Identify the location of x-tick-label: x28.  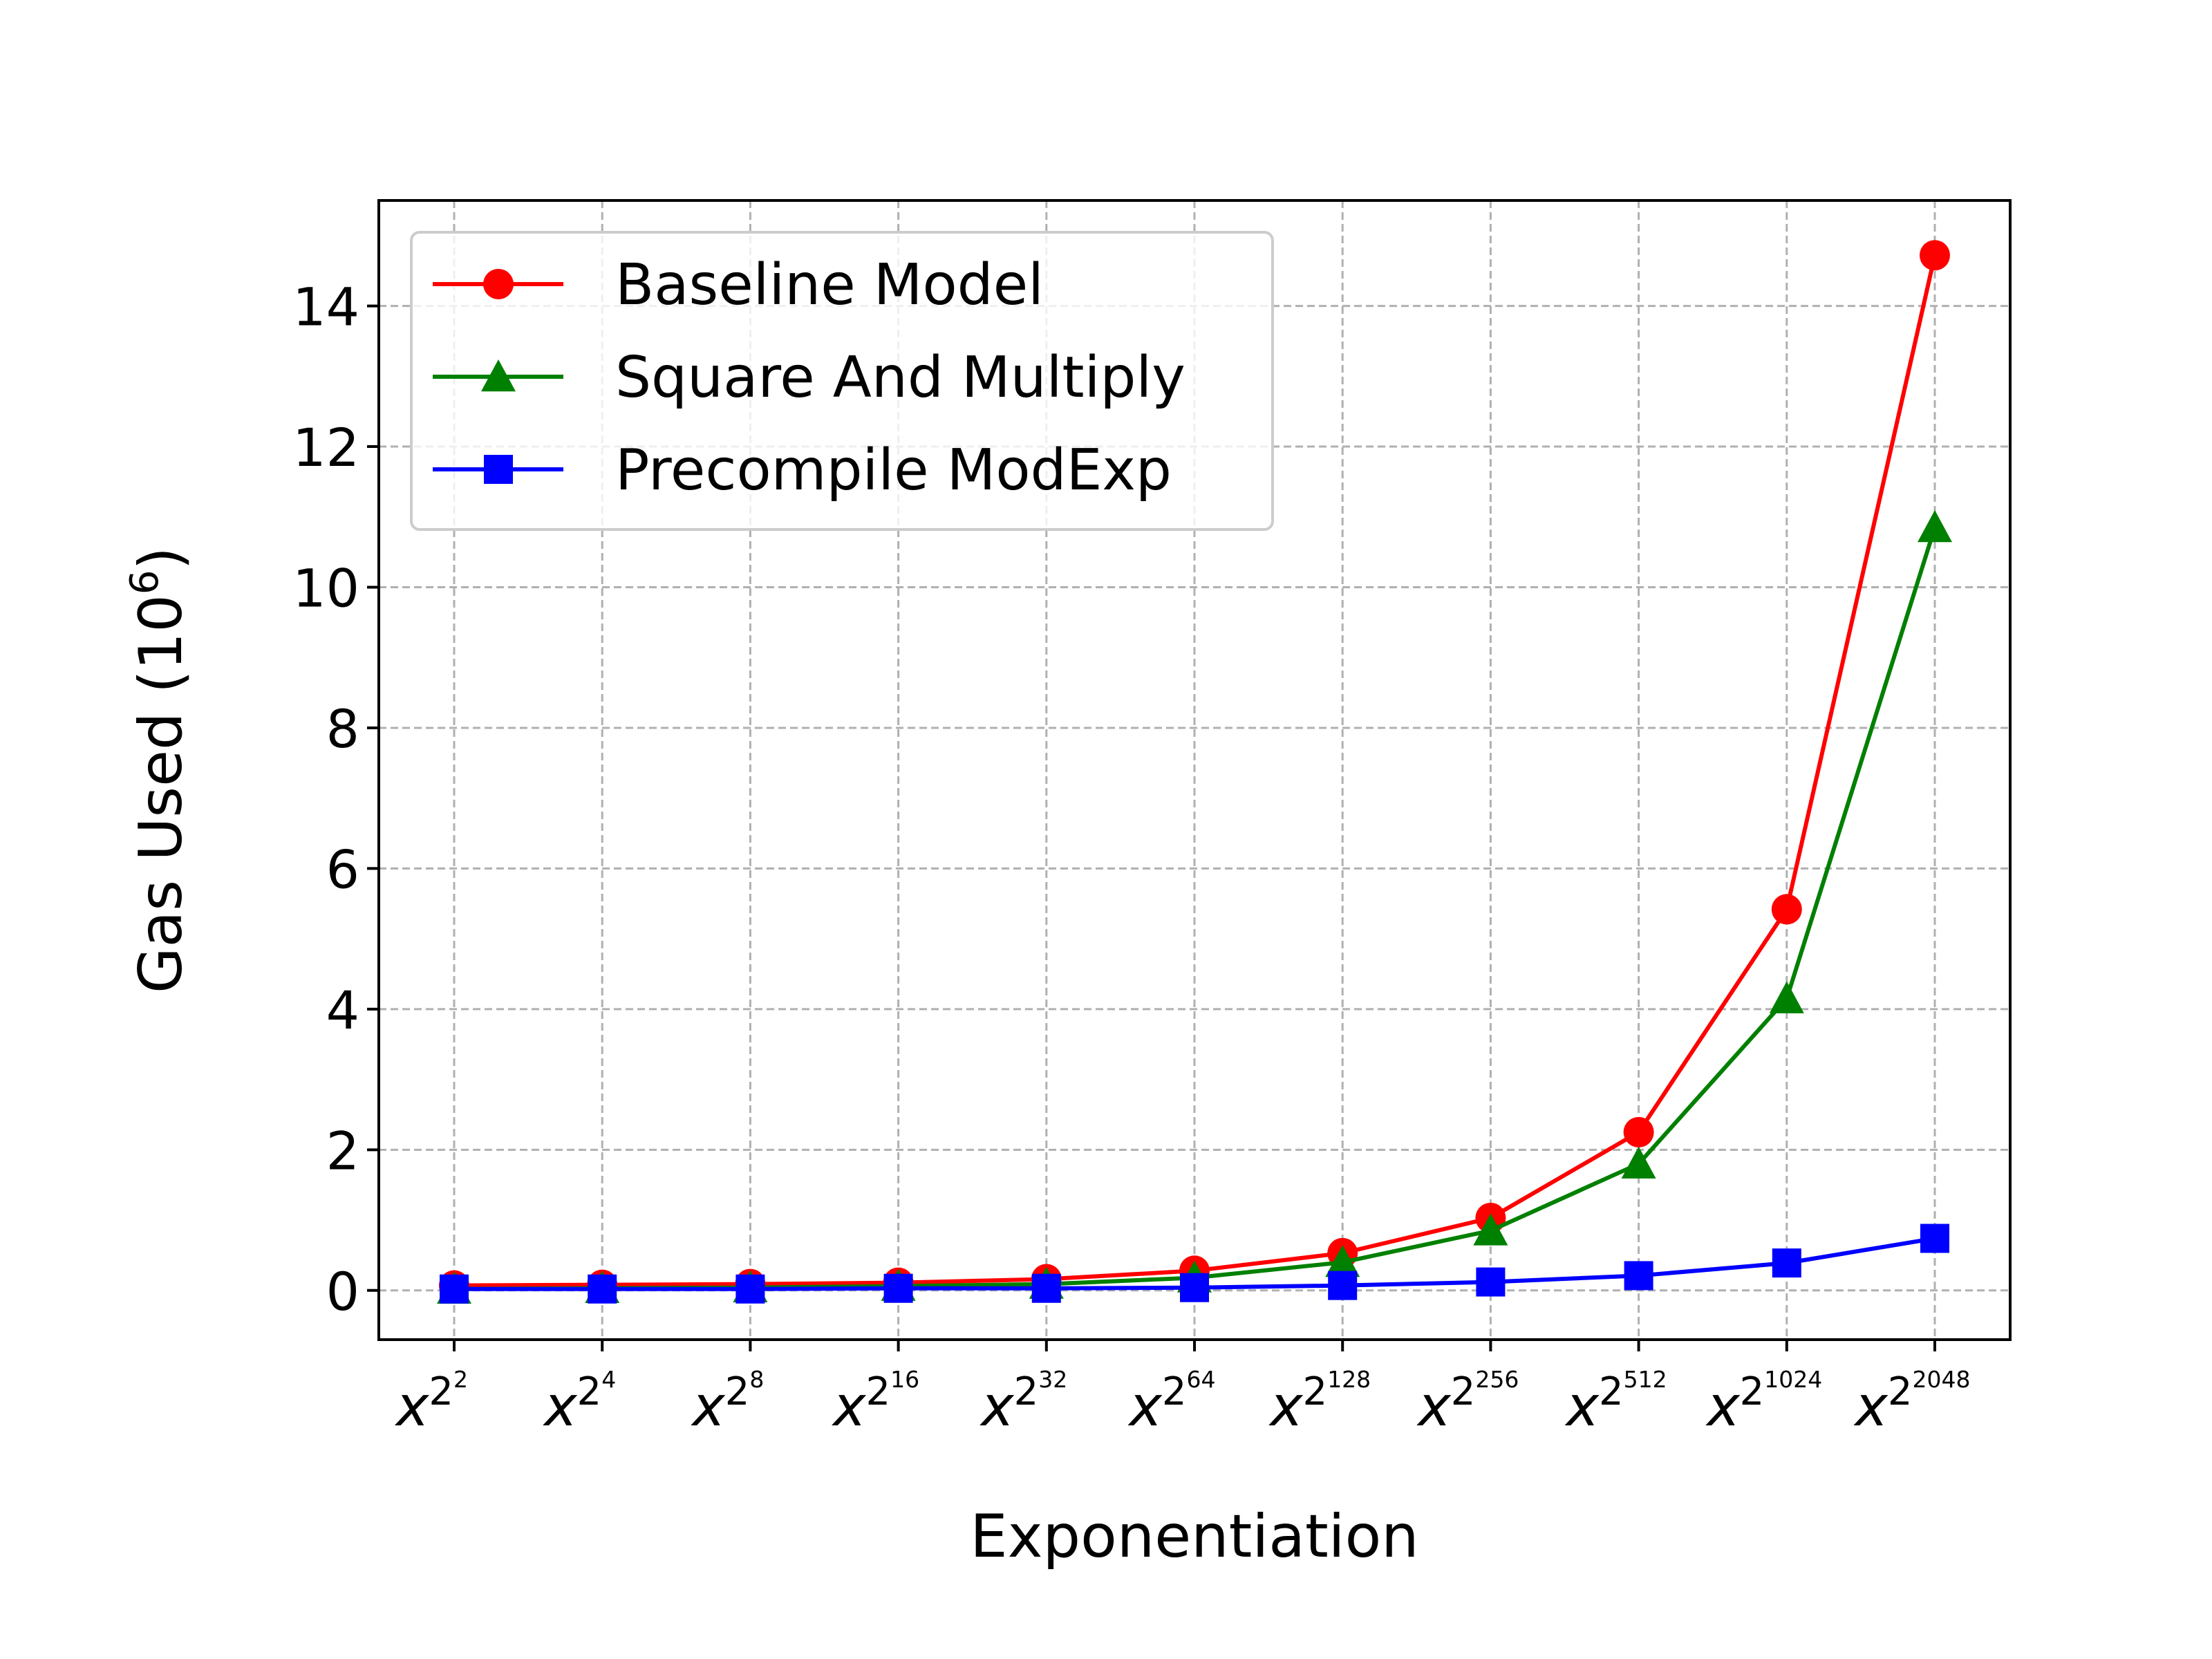
(727, 1402).